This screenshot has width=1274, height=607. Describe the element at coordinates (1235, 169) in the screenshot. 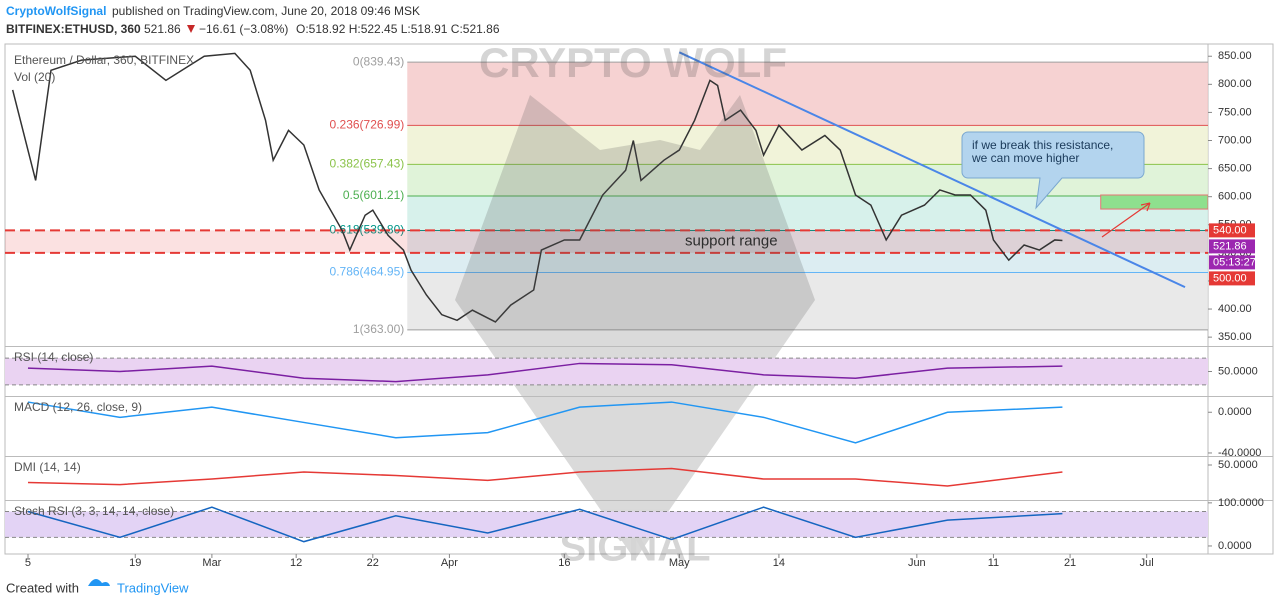

I see `y-tick-label: 650.00` at that location.